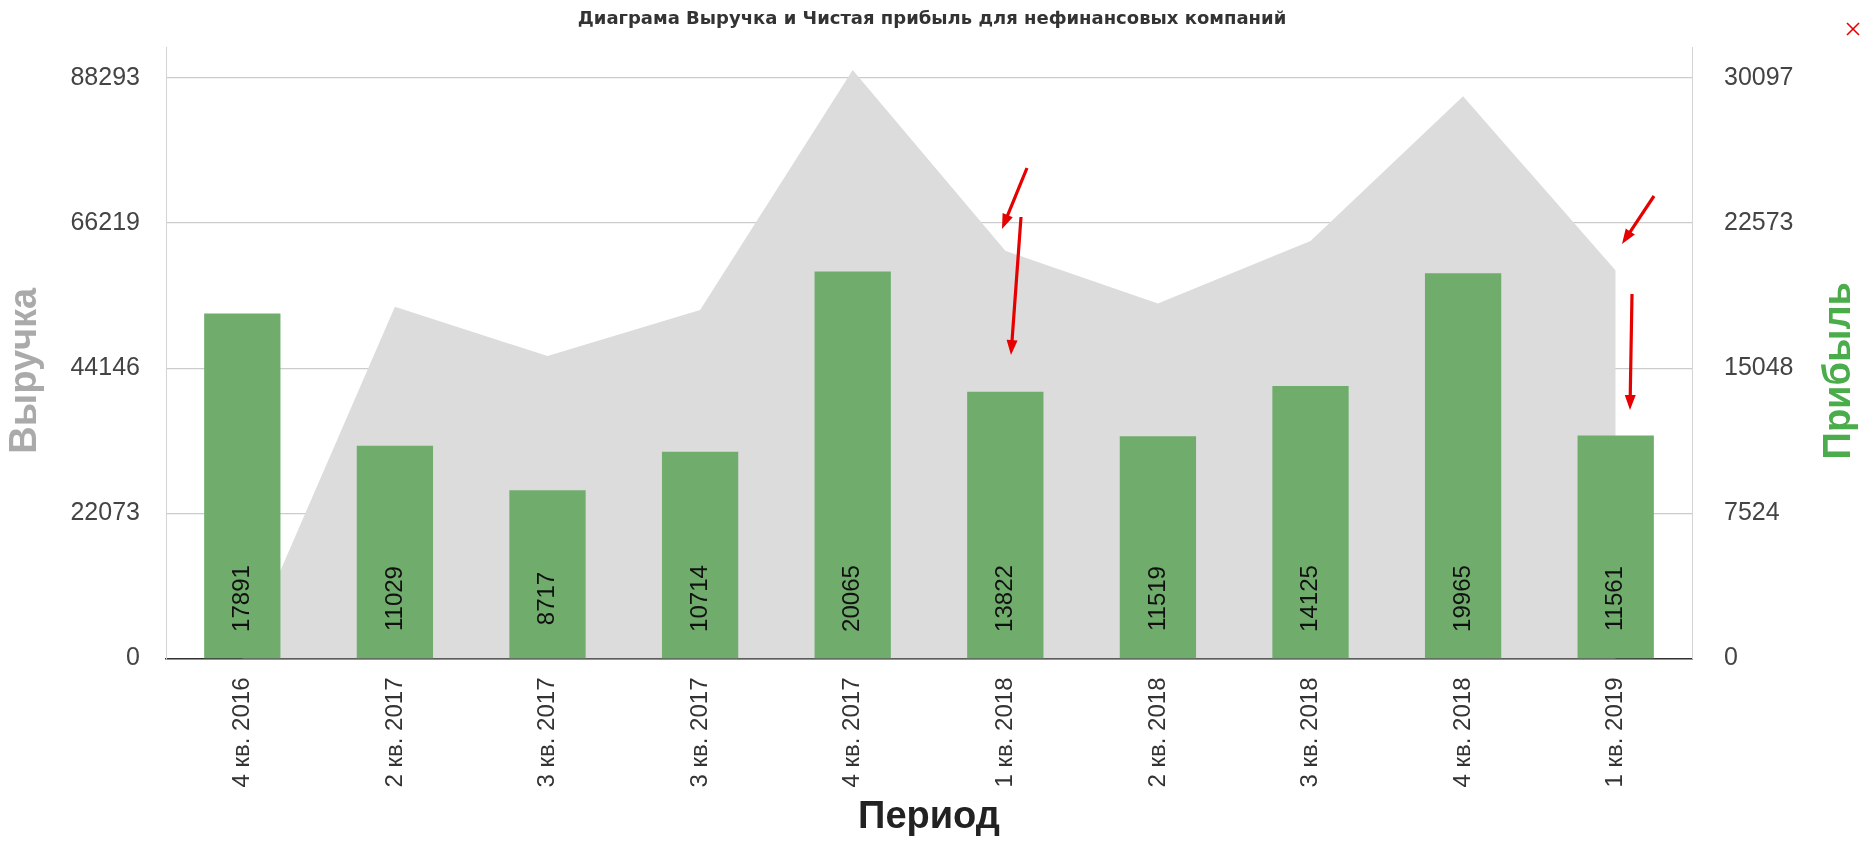 This screenshot has height=845, width=1864. What do you see at coordinates (133, 656) in the screenshot?
I see `y-tick-label: 0` at bounding box center [133, 656].